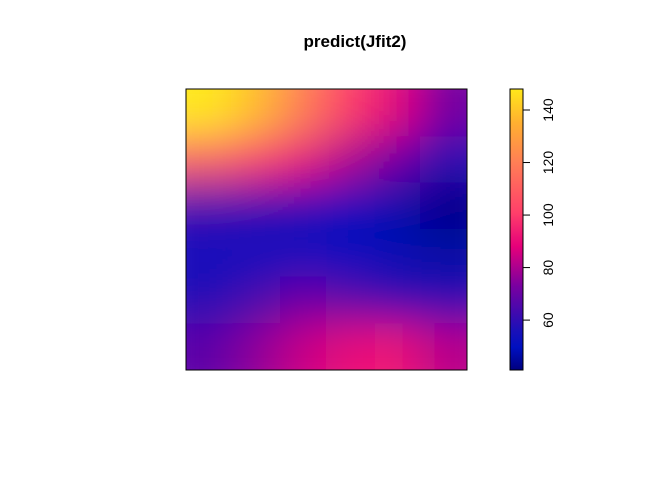  What do you see at coordinates (548, 215) in the screenshot?
I see `colorbar-tick-label: 100` at bounding box center [548, 215].